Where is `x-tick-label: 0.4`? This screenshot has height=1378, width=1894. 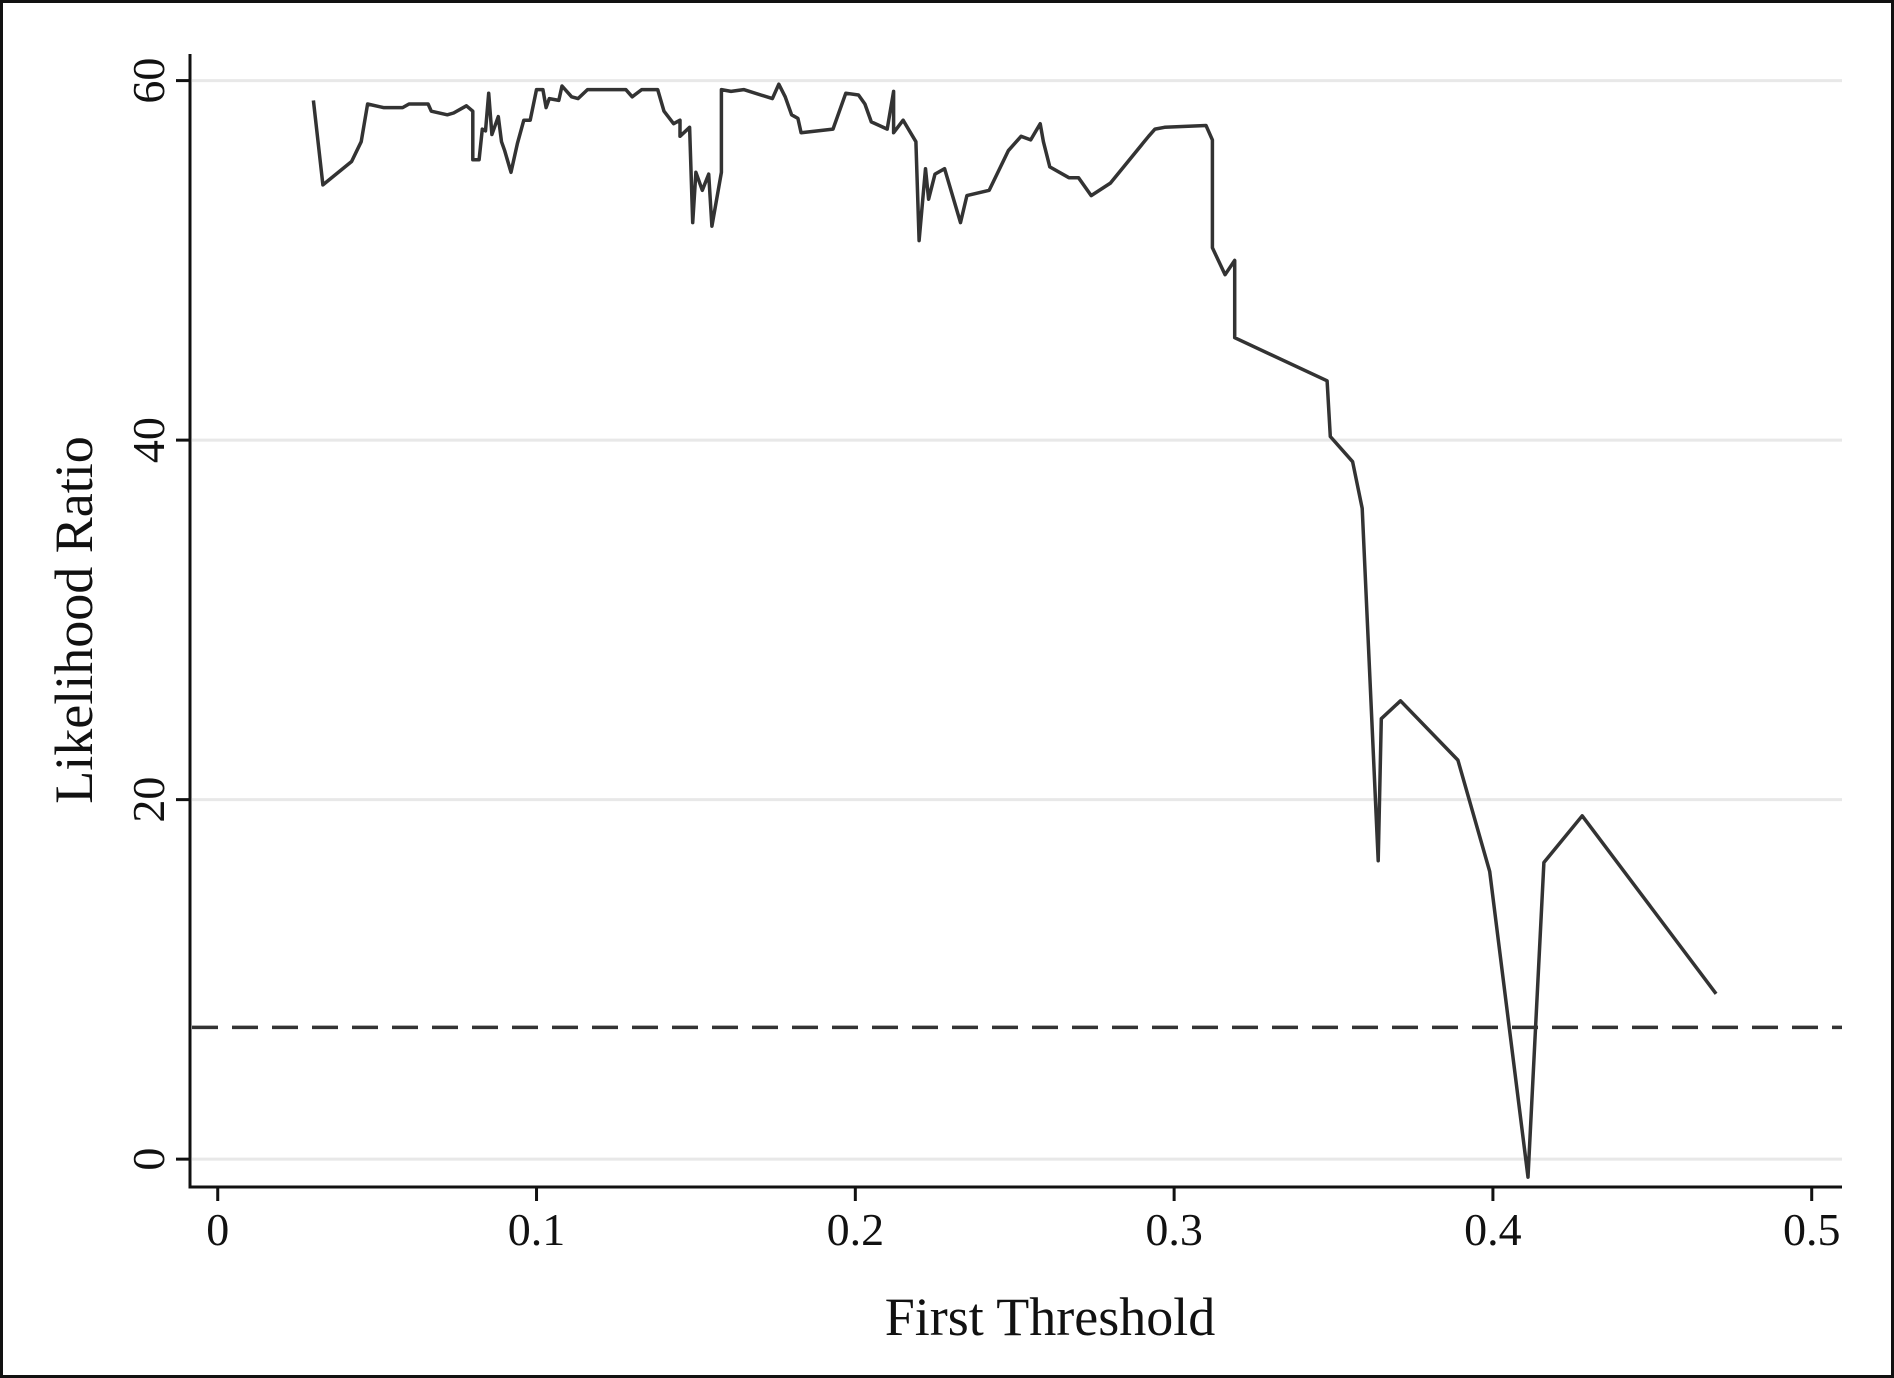 x-tick-label: 0.4 is located at coordinates (1493, 1229).